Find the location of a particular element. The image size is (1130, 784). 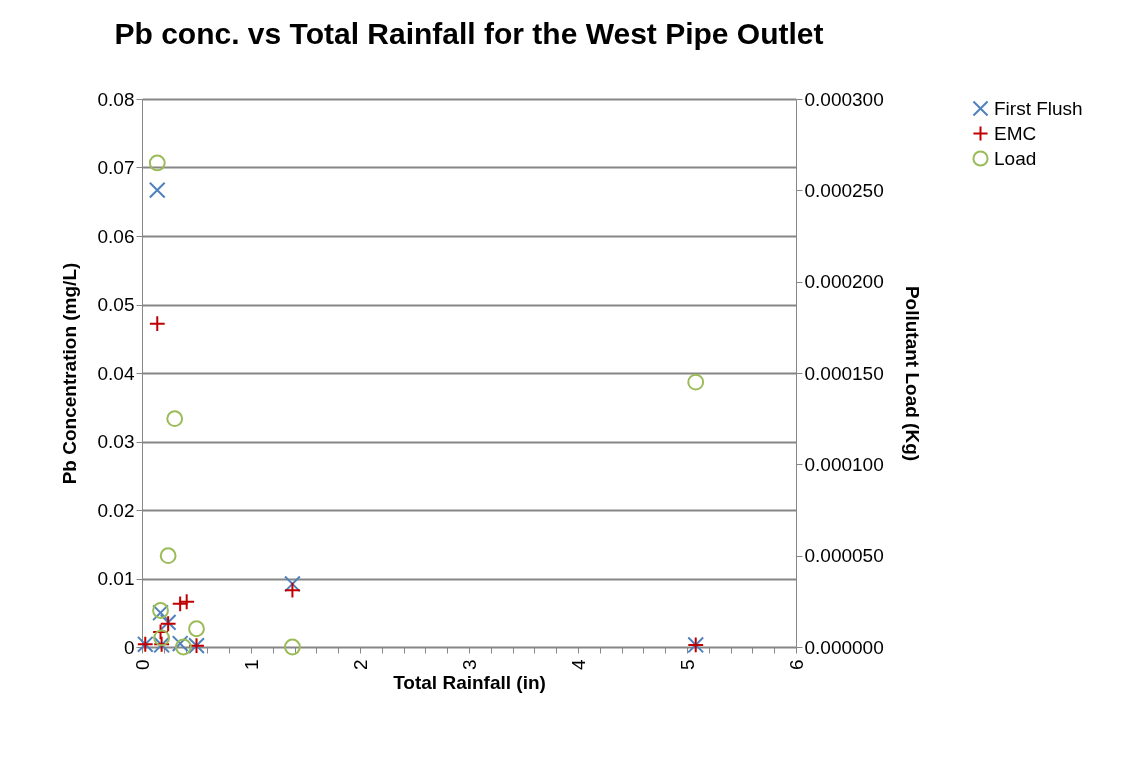

x-tick-label: 6 is located at coordinates (796, 665).